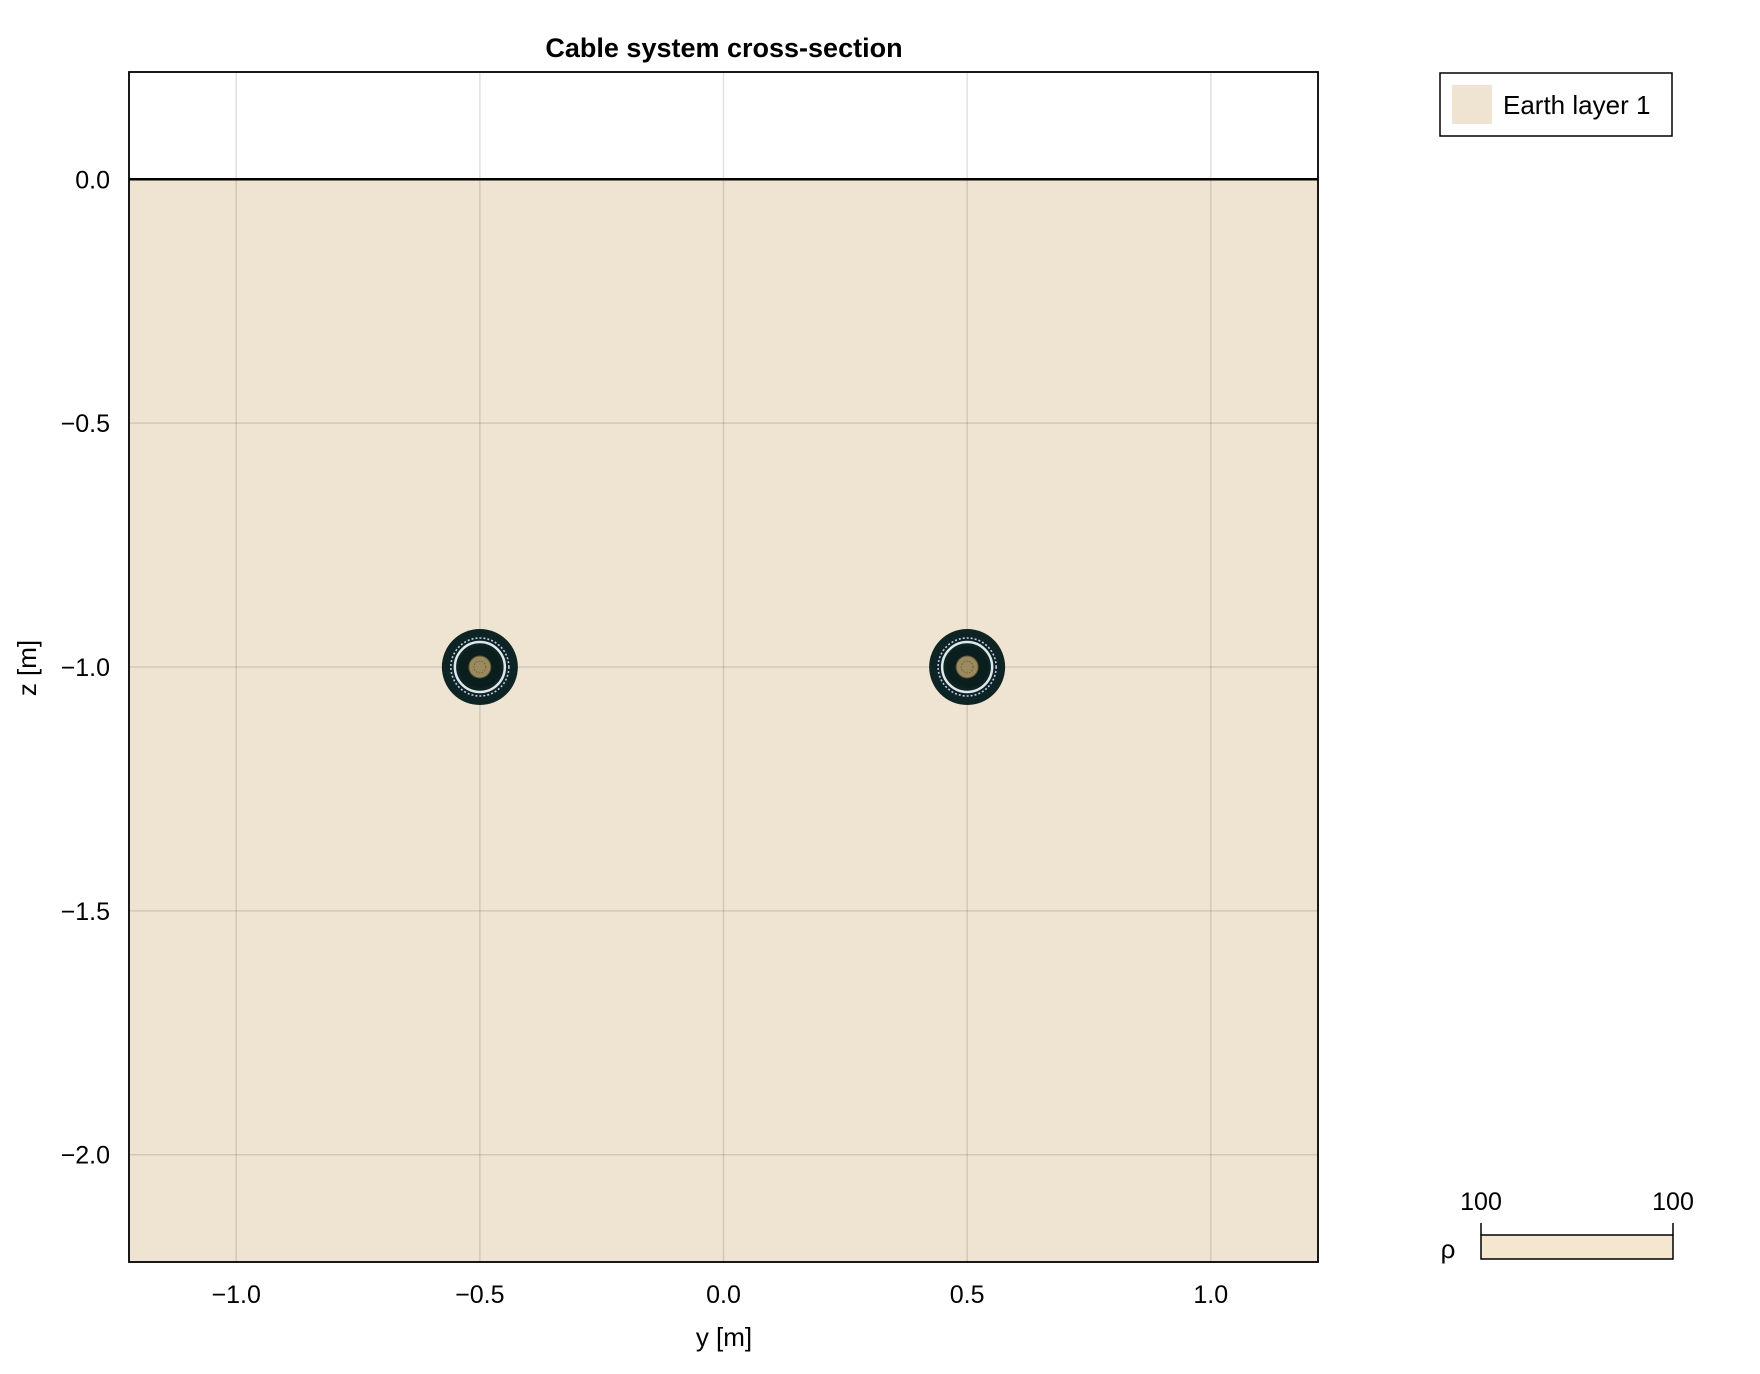  Describe the element at coordinates (724, 1337) in the screenshot. I see `x-axis-label: y [m]` at that location.